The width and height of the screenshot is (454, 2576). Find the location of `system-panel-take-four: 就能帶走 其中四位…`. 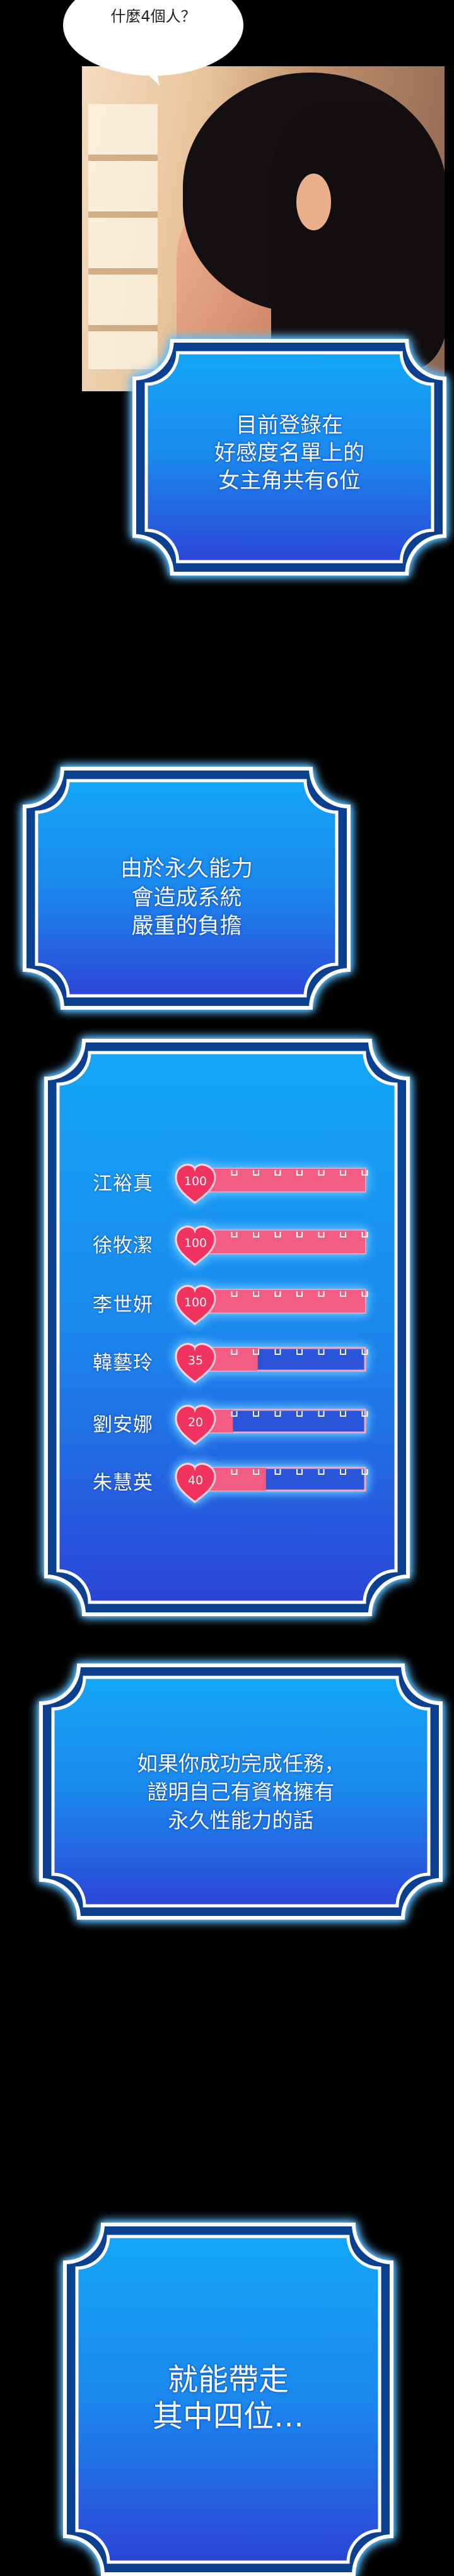

system-panel-take-four: 就能帶走 其中四位… is located at coordinates (228, 2399).